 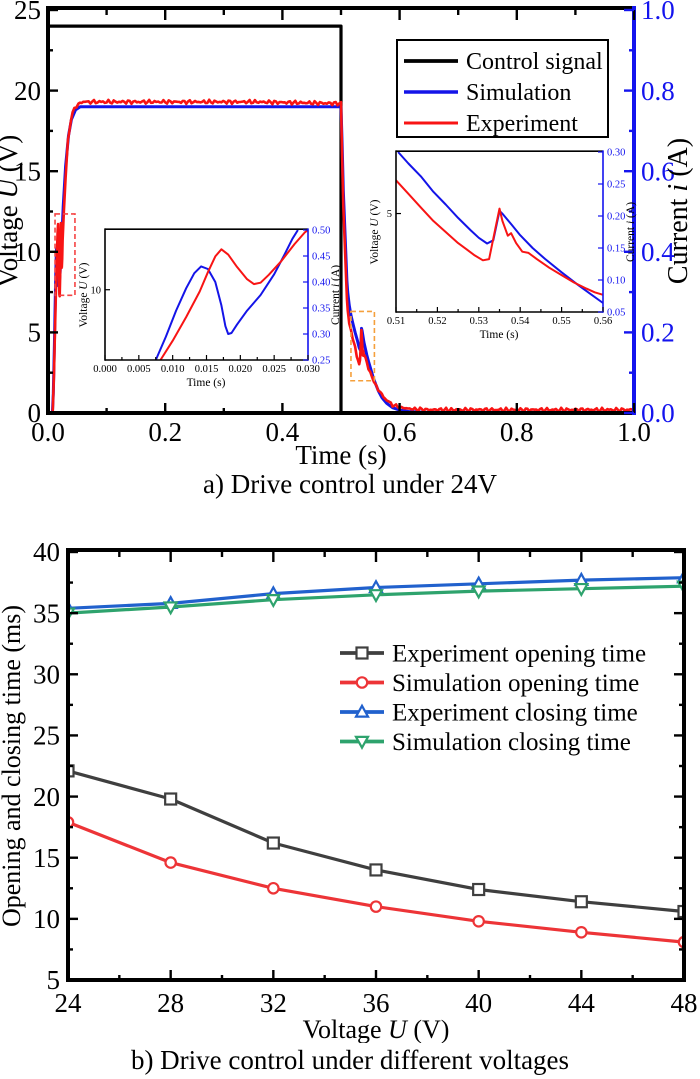 What do you see at coordinates (616, 313) in the screenshot?
I see `right-tick-label: 0.05` at bounding box center [616, 313].